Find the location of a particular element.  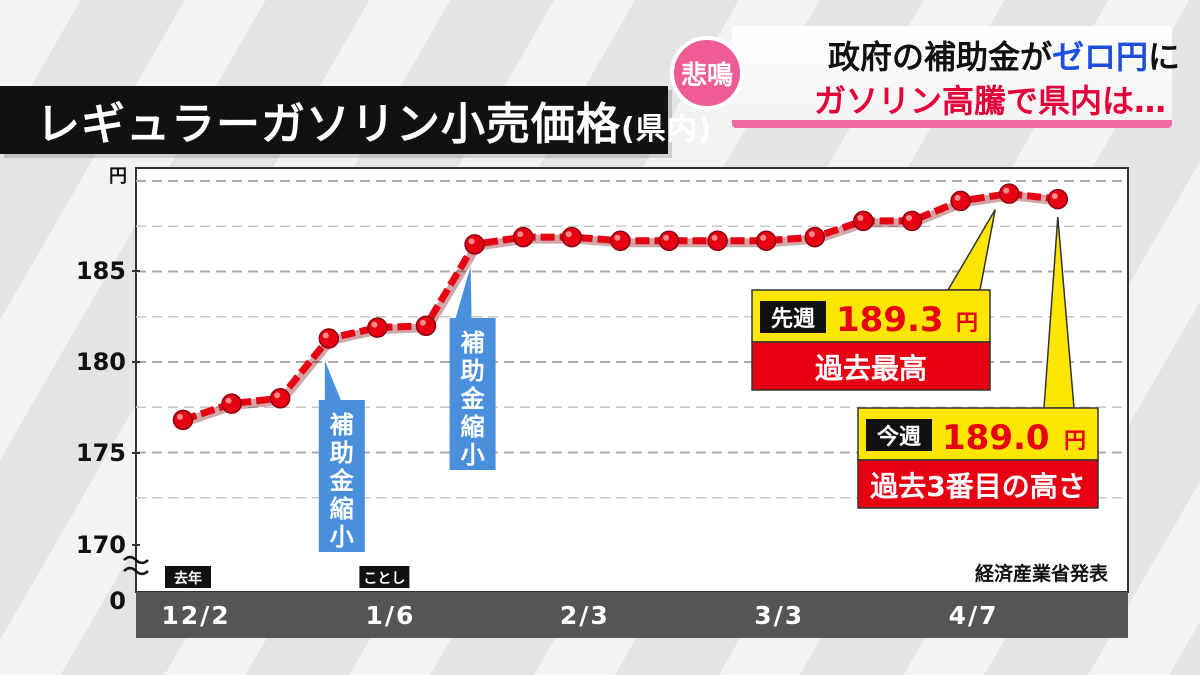

title-sub: (県内) is located at coordinates (667, 129).